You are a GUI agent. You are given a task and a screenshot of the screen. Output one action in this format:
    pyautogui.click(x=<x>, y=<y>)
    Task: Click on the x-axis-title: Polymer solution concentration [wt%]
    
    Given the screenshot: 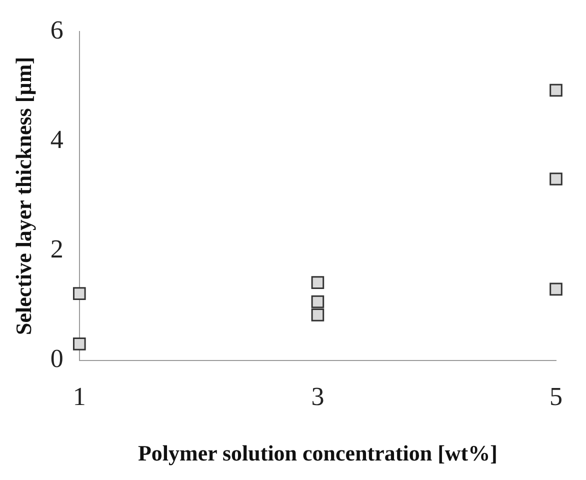 What is the action you would take?
    pyautogui.click(x=318, y=453)
    